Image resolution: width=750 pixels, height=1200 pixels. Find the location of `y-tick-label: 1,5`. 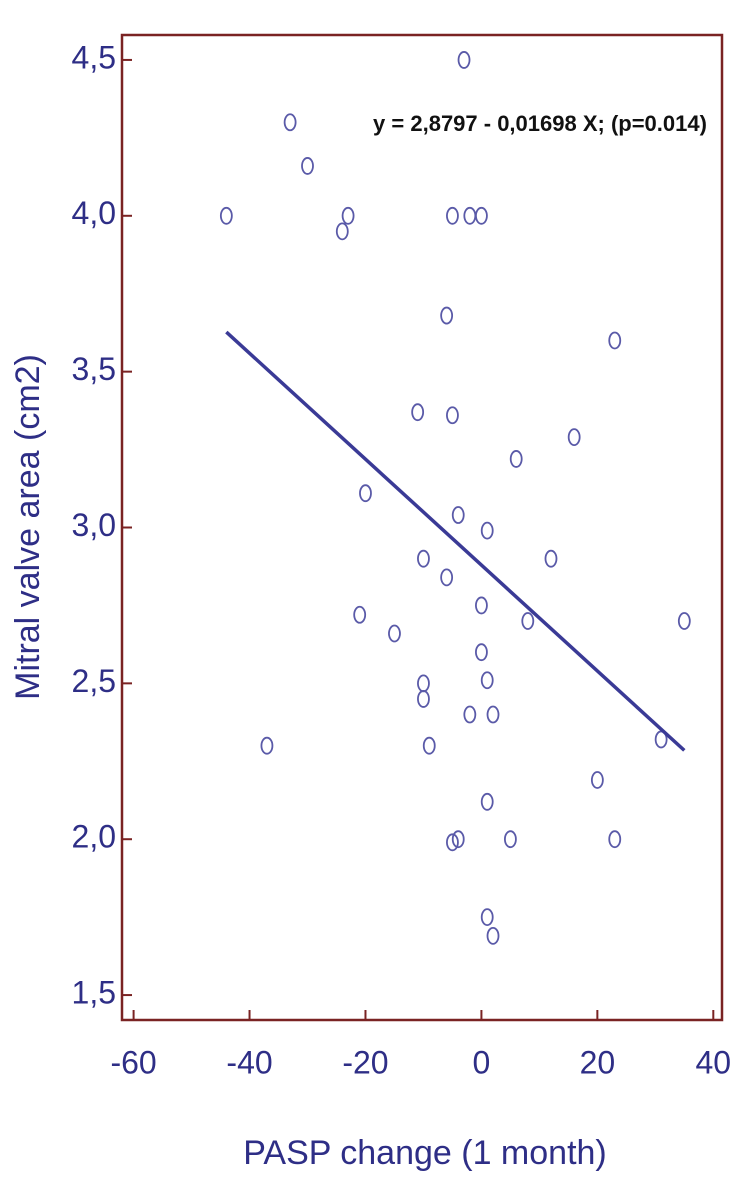

y-tick-label: 1,5 is located at coordinates (94, 993).